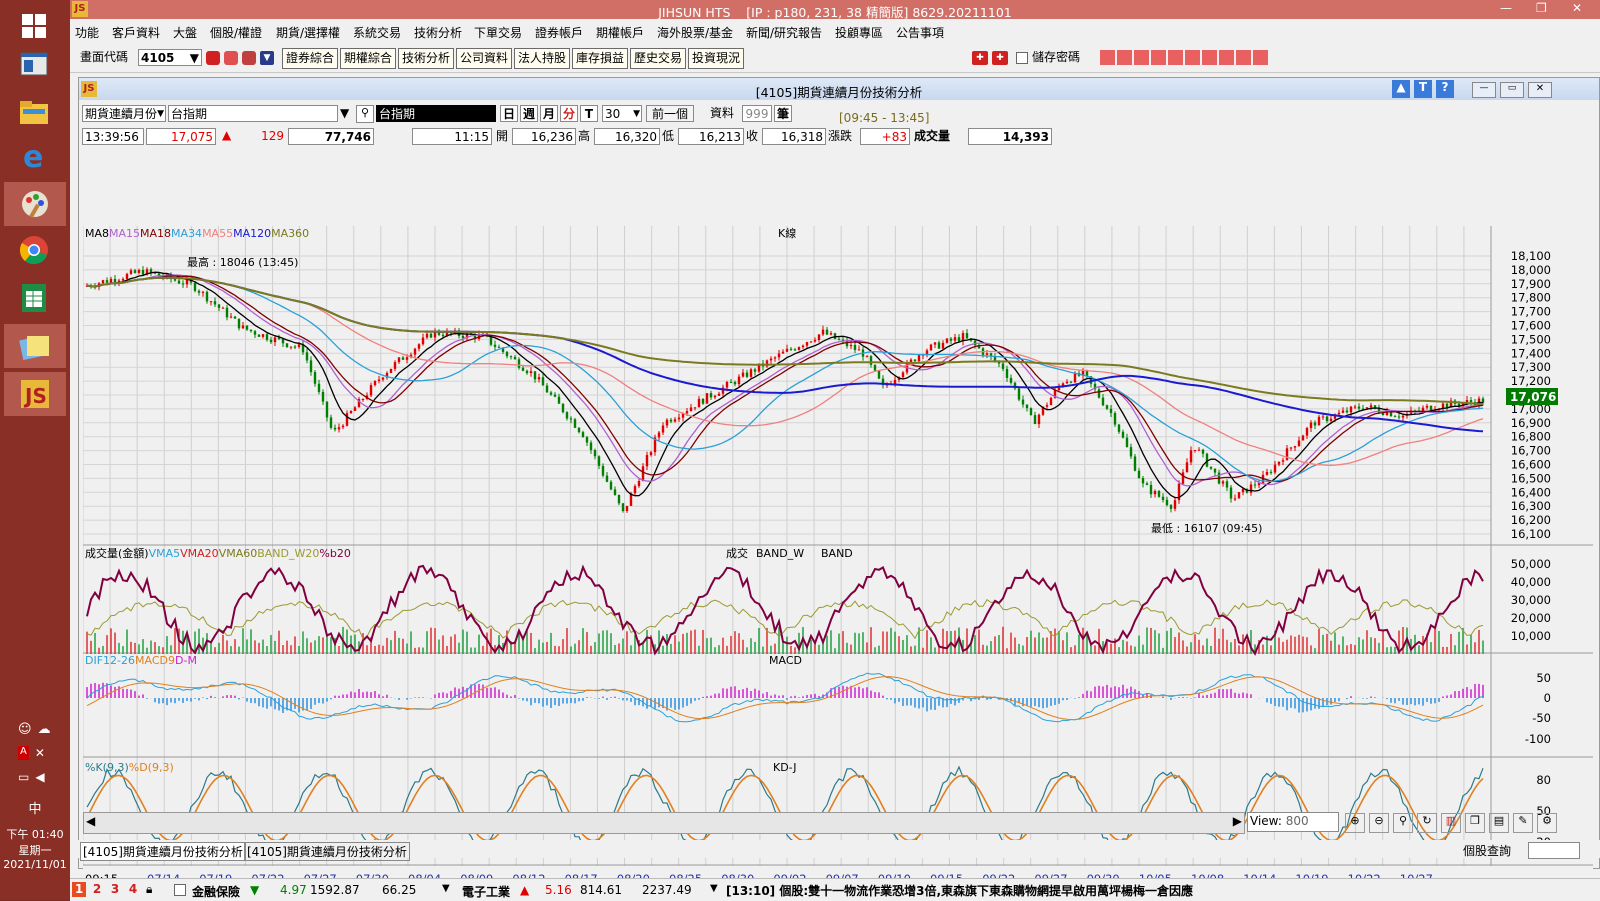  I want to click on scroll-left-icon: ◀, so click(91, 821).